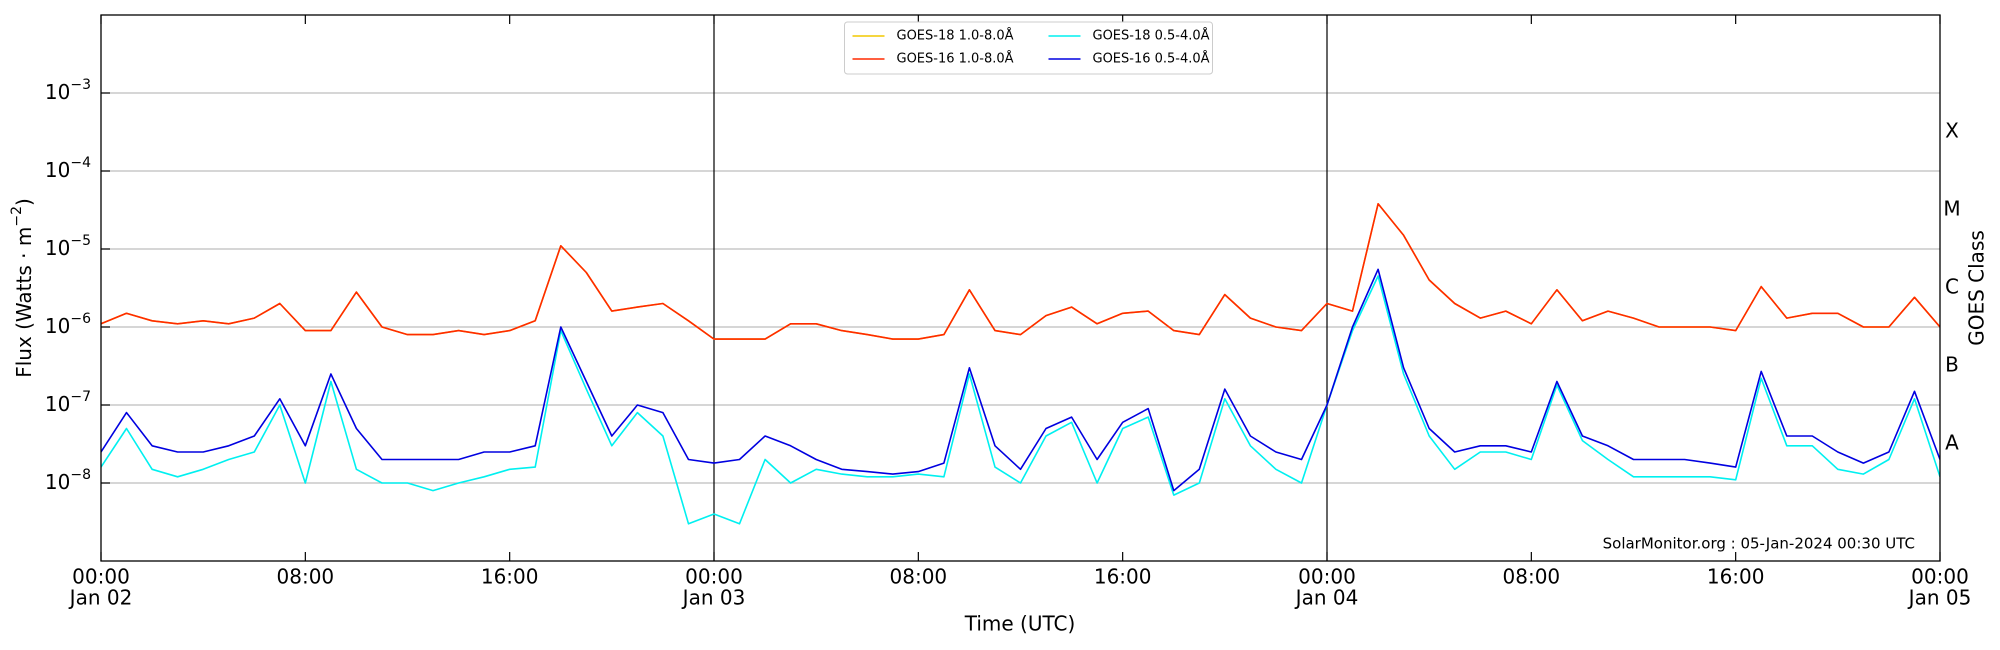  I want to click on y-tick-label: 10⁻⁴, so click(68, 168).